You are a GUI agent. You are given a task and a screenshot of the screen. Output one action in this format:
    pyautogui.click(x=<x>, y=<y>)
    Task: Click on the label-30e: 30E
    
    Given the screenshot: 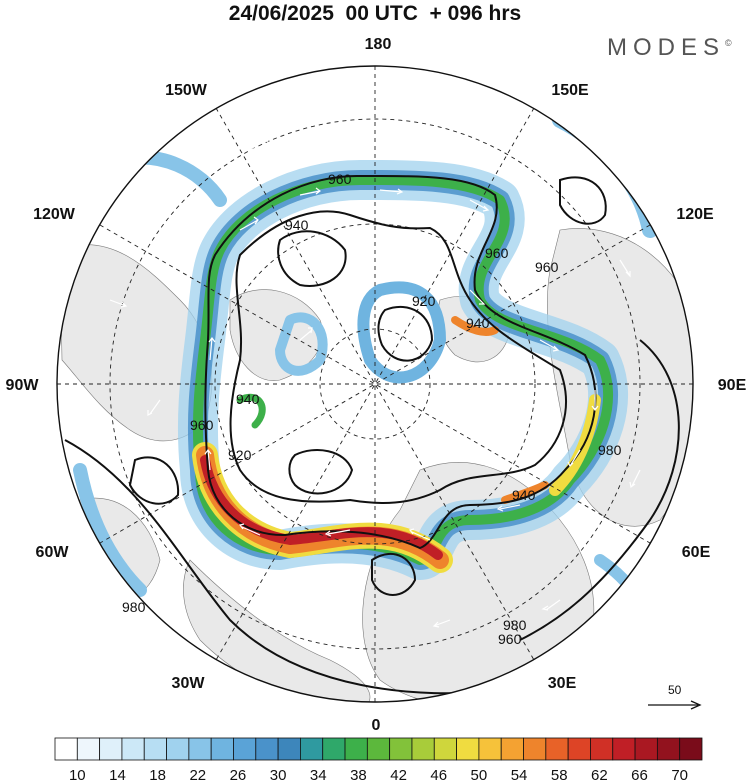 What is the action you would take?
    pyautogui.click(x=562, y=683)
    